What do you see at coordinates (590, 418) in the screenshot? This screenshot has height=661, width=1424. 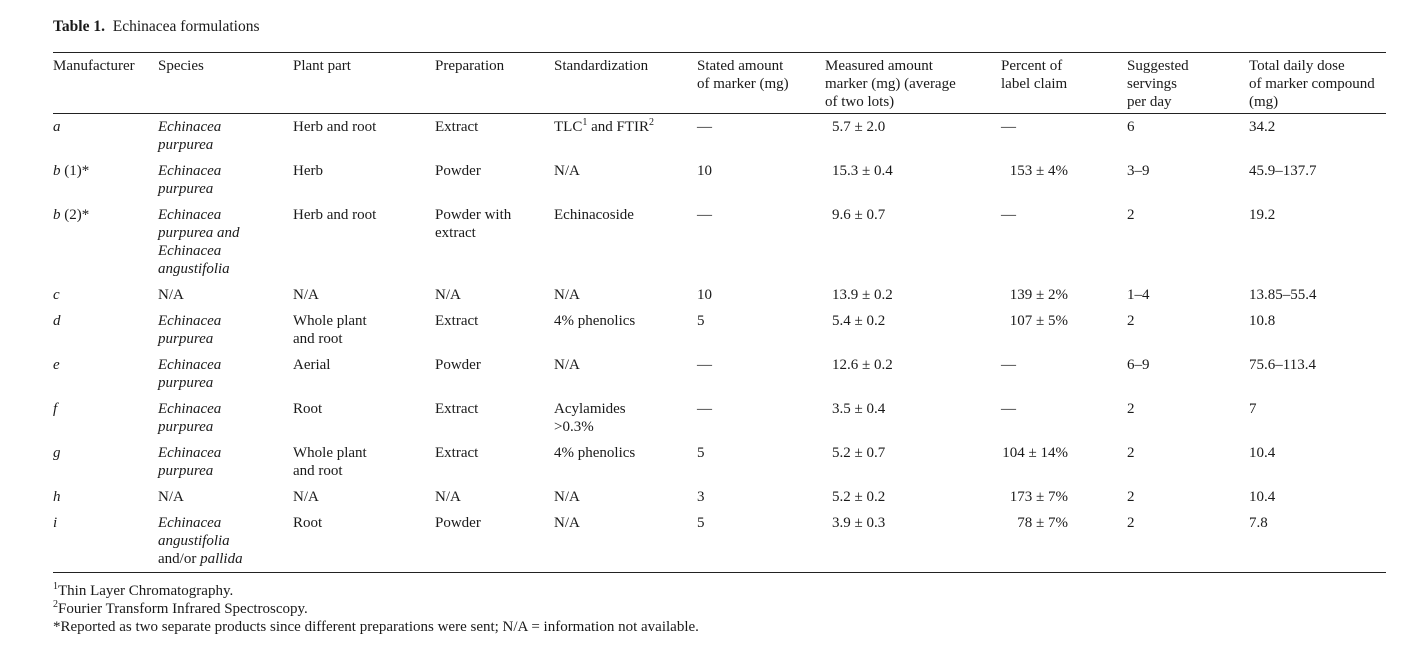 I see `cell-standardization: Acylamides >0.3%` at bounding box center [590, 418].